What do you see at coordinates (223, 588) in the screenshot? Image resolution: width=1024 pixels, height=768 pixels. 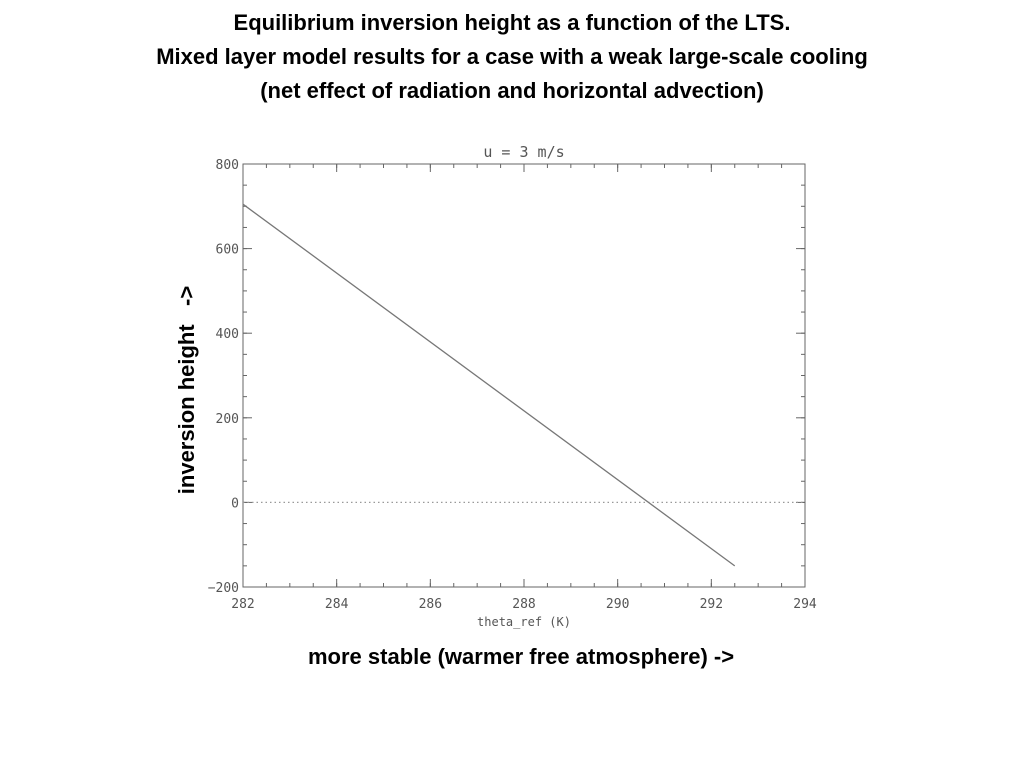 I see `y-tick-label: −200` at bounding box center [223, 588].